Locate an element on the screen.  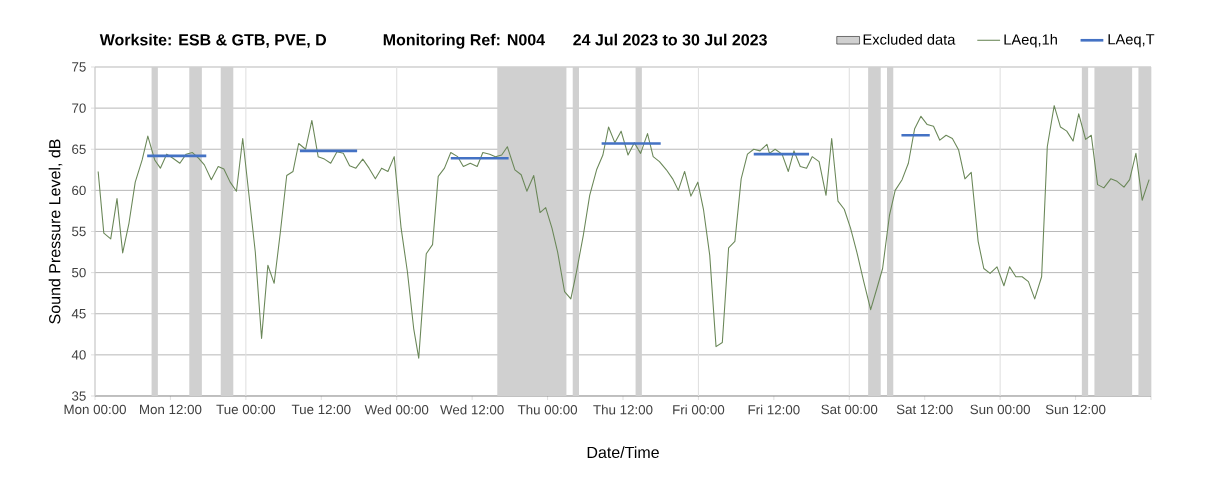
x-tick-label: Tue 12:00 is located at coordinates (321, 409).